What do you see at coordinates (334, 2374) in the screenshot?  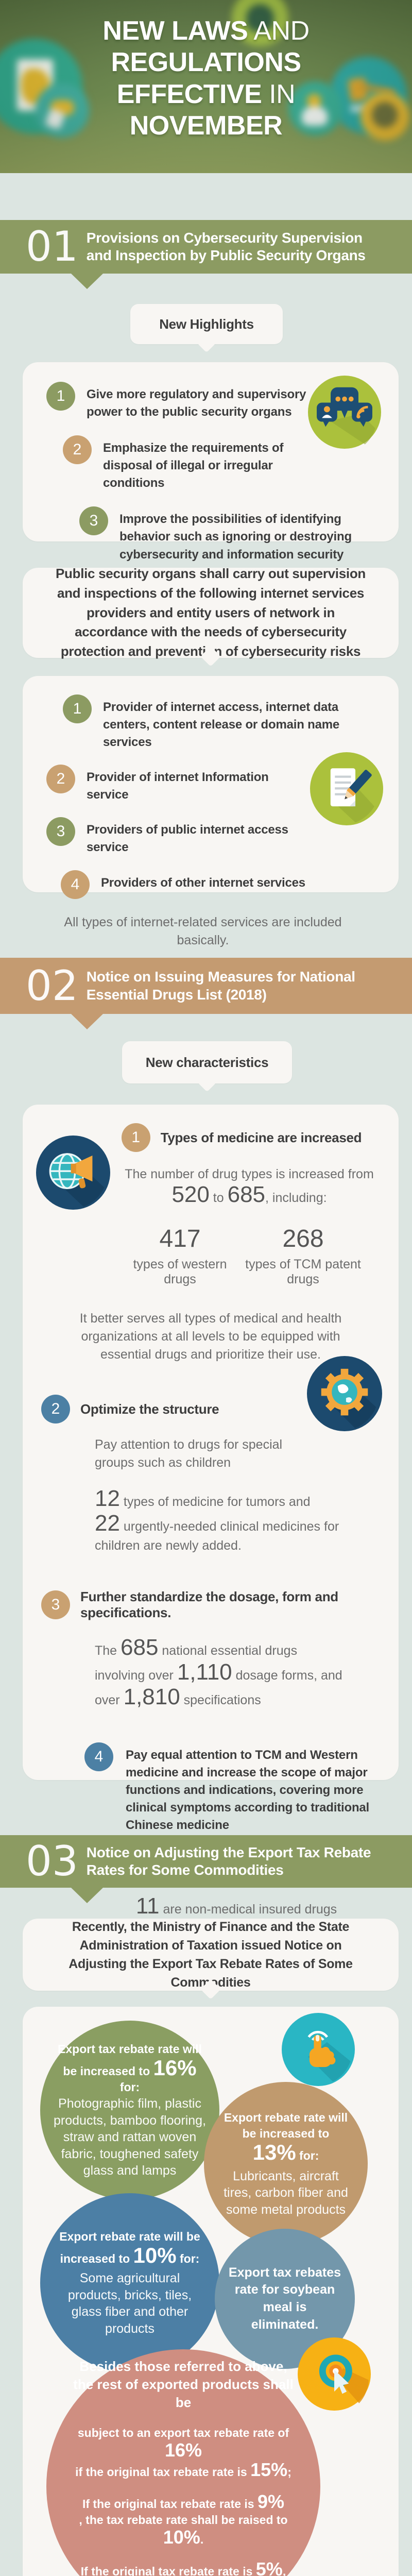 I see `target-cursor-icon` at bounding box center [334, 2374].